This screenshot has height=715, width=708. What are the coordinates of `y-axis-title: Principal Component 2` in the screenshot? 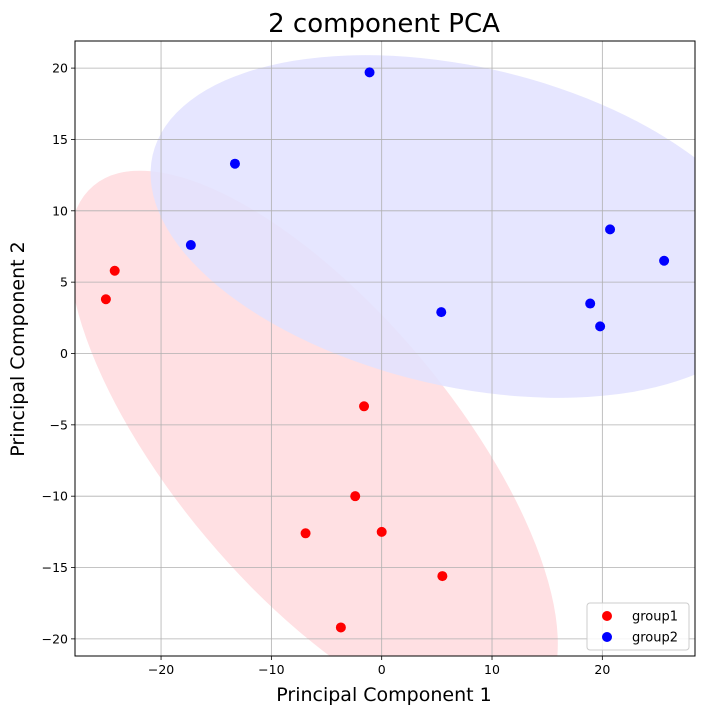 It's located at (18, 348).